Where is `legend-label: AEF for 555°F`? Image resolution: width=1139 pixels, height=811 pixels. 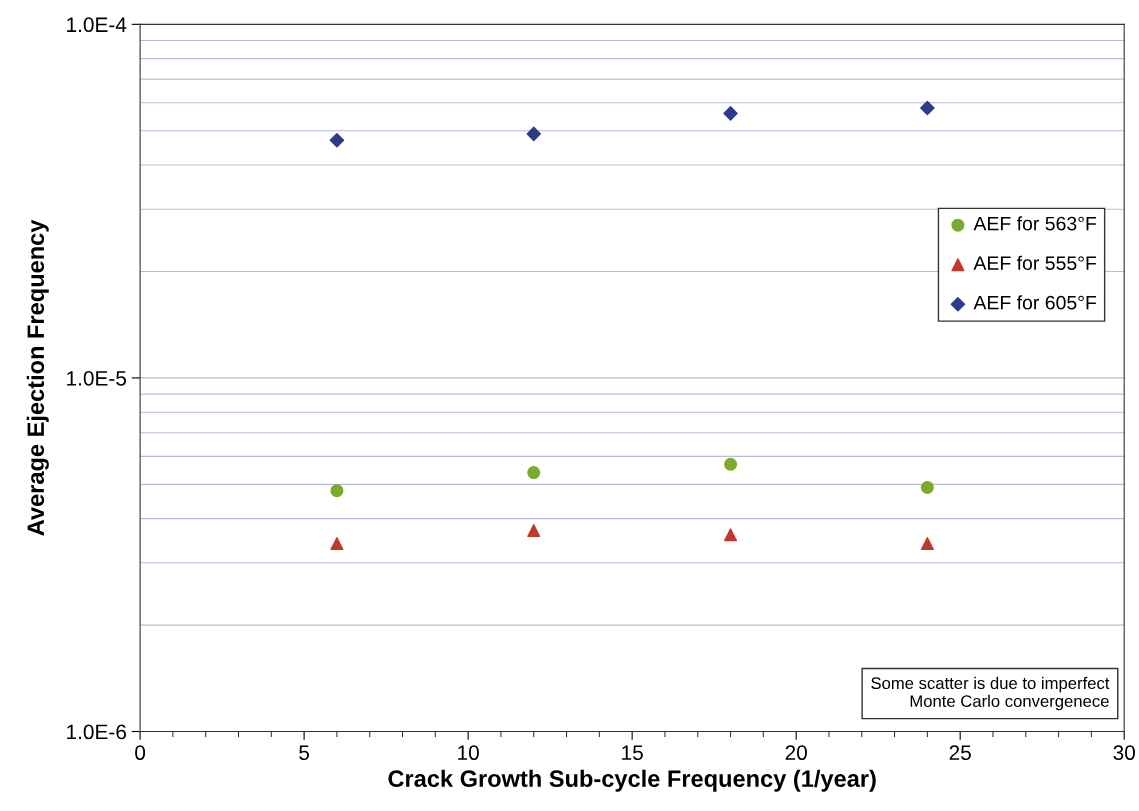 legend-label: AEF for 555°F is located at coordinates (1035, 262).